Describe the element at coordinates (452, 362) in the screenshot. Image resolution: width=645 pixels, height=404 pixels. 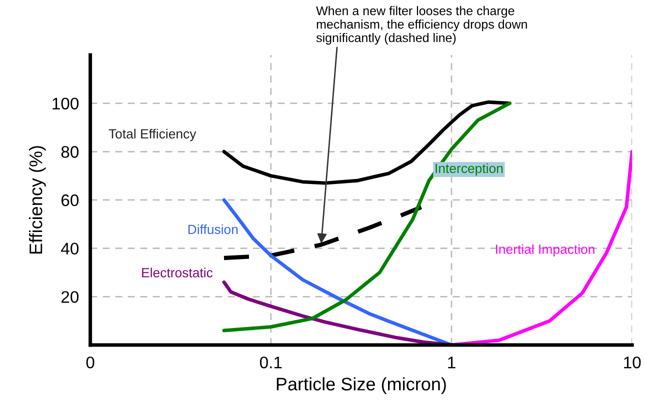
I see `x-tick-label: 1` at that location.